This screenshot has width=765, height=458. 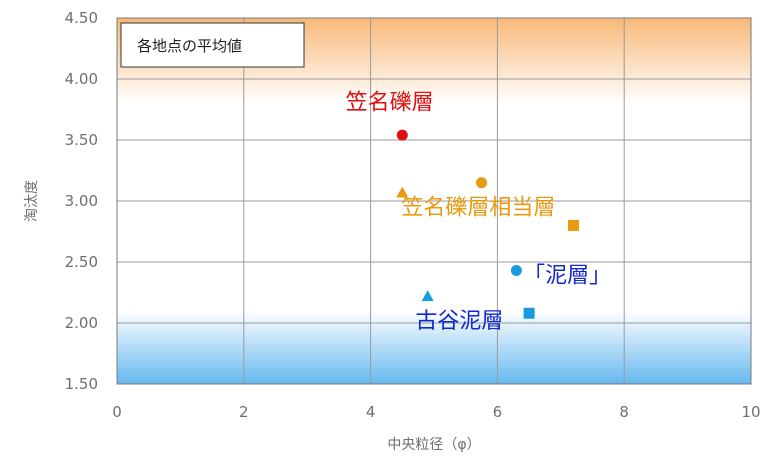 What do you see at coordinates (81, 201) in the screenshot?
I see `y-tick-label: 3.00` at bounding box center [81, 201].